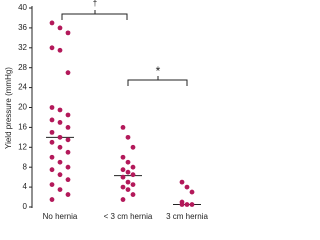 This screenshot has width=320, height=240. What do you see at coordinates (187, 216) in the screenshot?
I see `x-tick-label: 3 cm hernia` at bounding box center [187, 216].